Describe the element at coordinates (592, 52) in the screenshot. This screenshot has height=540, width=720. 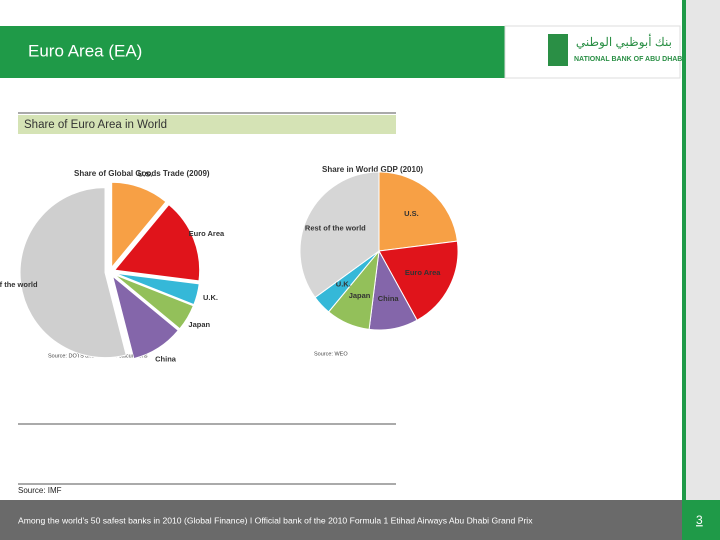
I see `logo-box` at that location.